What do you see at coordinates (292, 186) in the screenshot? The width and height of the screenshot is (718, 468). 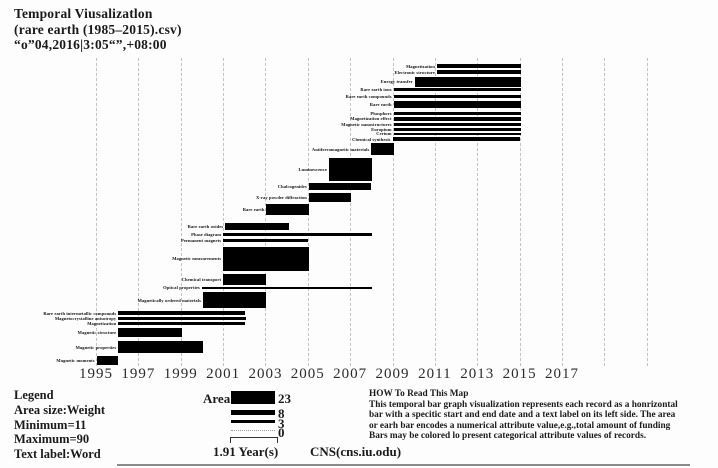 I see `bar-label: Chalcogenides` at bounding box center [292, 186].